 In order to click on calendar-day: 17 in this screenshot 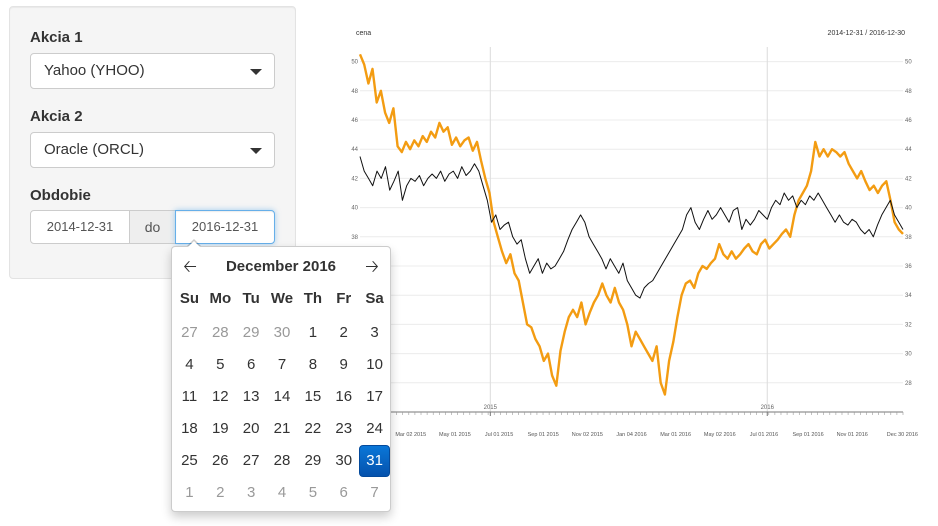, I will do `click(374, 396)`.